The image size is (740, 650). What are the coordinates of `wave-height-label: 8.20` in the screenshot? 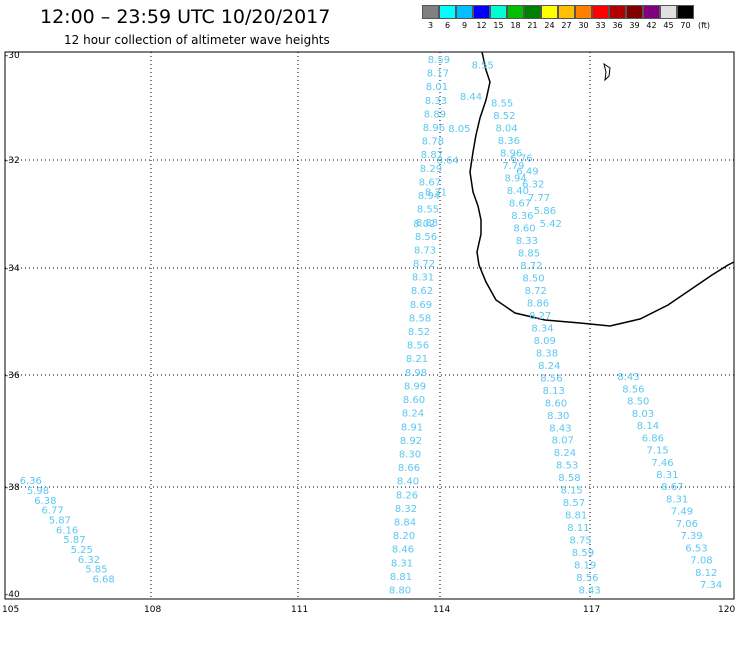 It's located at (404, 536).